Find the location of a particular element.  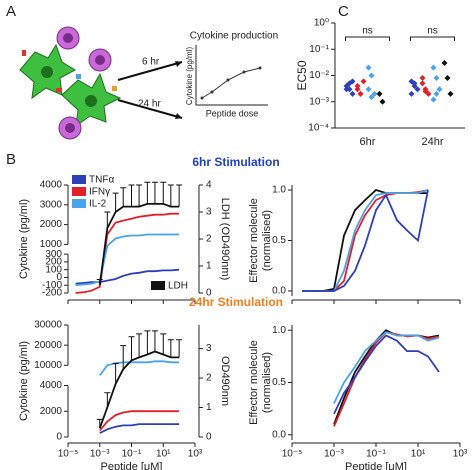

time-label: 6 hr is located at coordinates (151, 62).